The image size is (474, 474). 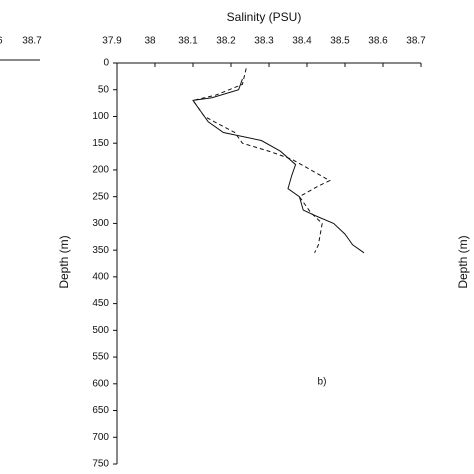 What do you see at coordinates (32, 41) in the screenshot?
I see `neighbor-tick-label: 38.7` at bounding box center [32, 41].